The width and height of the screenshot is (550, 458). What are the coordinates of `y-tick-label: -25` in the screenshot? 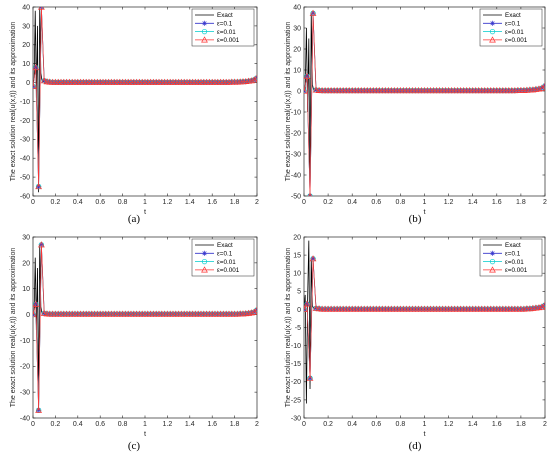 It's located at (296, 400).